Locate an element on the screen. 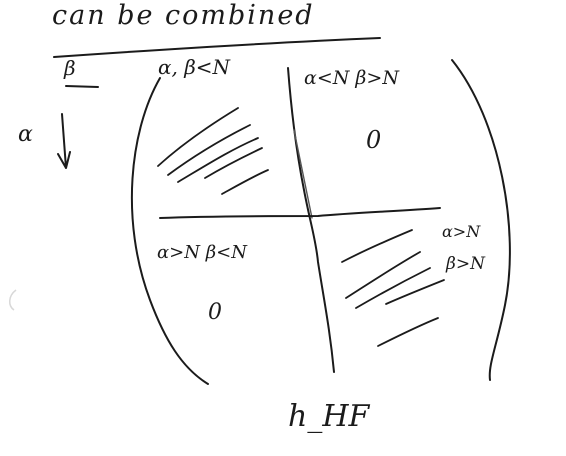 The height and width of the screenshot is (456, 566). alpha-axis-label: α is located at coordinates (25, 134).